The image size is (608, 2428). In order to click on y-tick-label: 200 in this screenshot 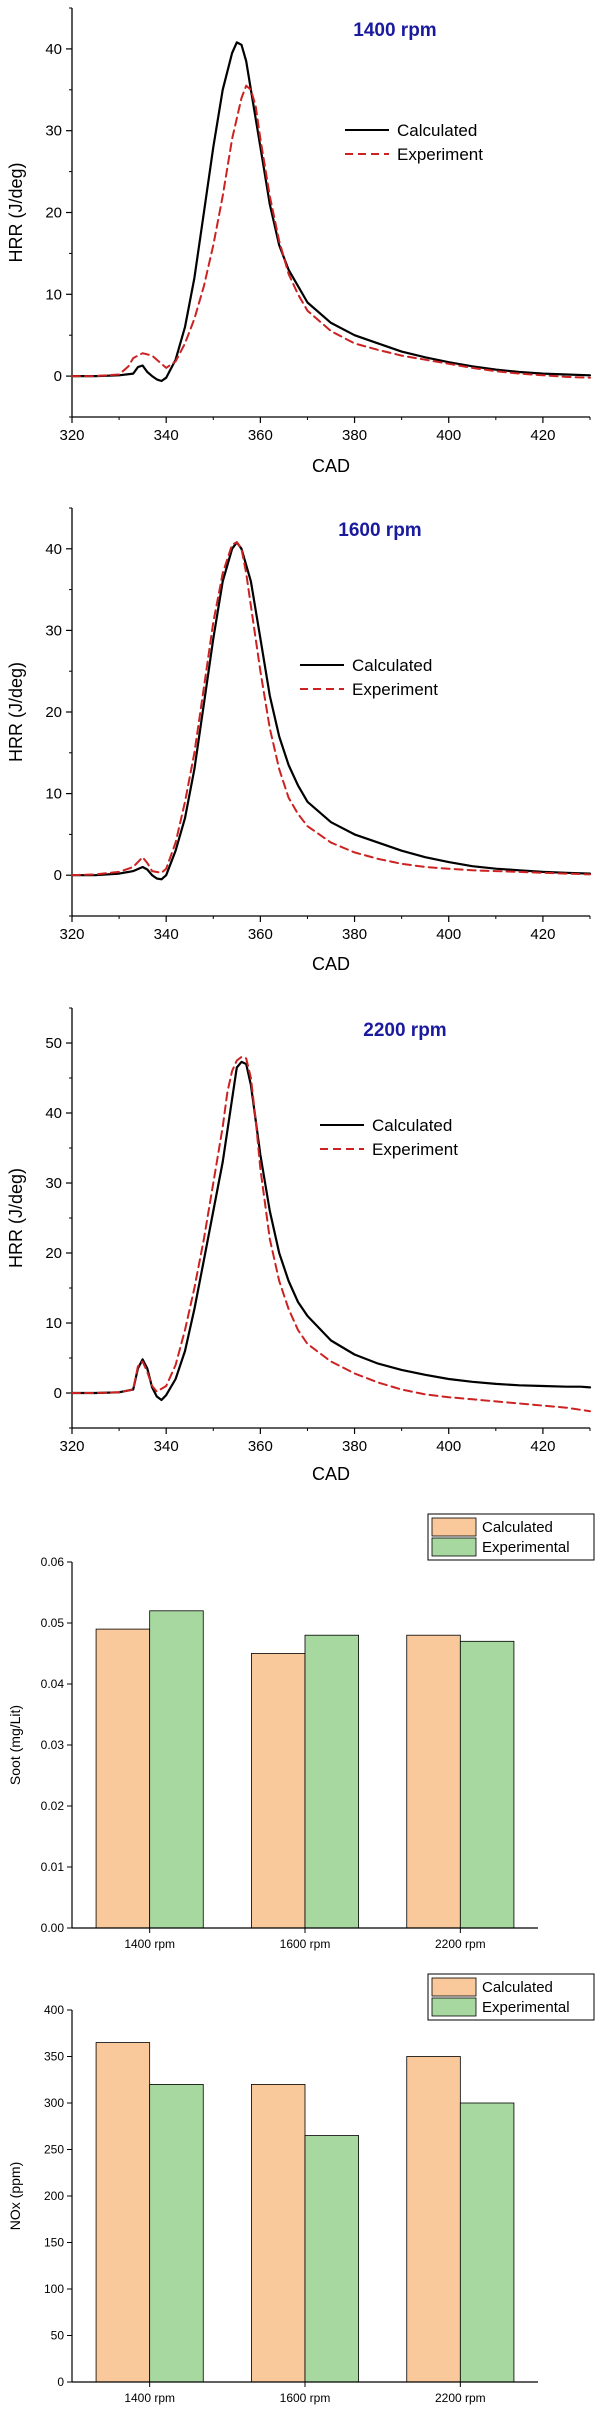, I will do `click(54, 2196)`.